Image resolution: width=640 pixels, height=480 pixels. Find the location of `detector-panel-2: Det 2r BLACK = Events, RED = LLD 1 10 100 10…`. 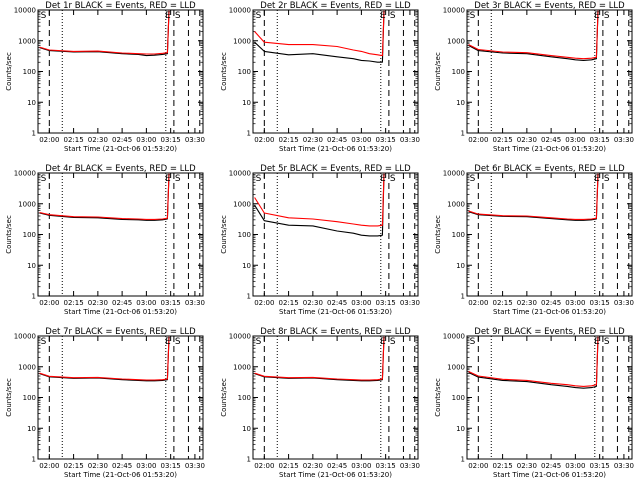

detector-panel-2: Det 2r BLACK = Events, RED = LLD 1 10 100 10… is located at coordinates (320, 77).